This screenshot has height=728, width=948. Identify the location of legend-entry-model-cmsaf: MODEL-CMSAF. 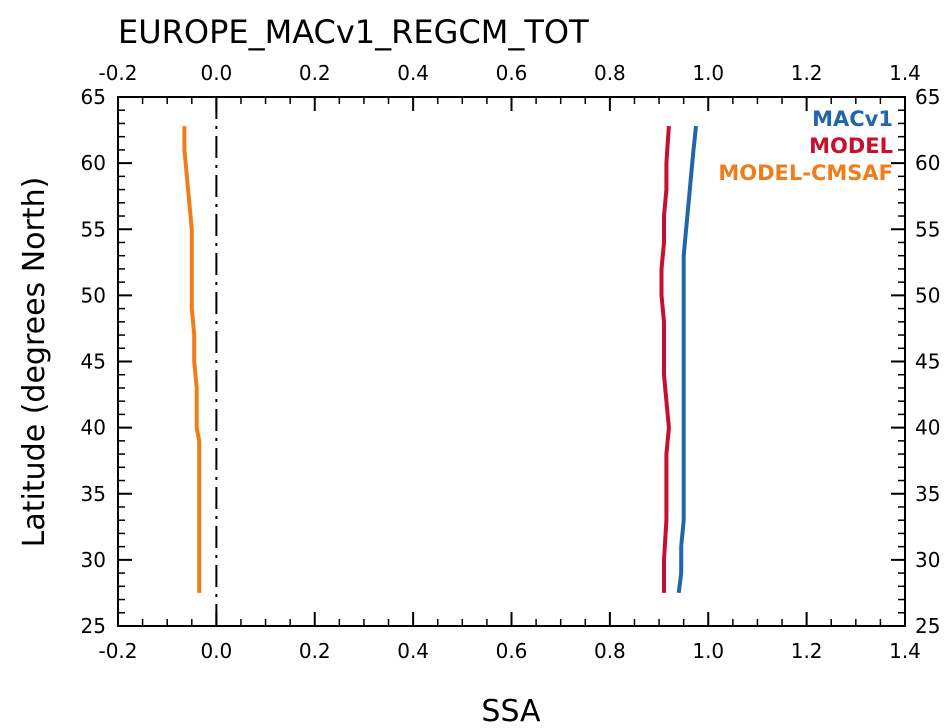
(805, 173).